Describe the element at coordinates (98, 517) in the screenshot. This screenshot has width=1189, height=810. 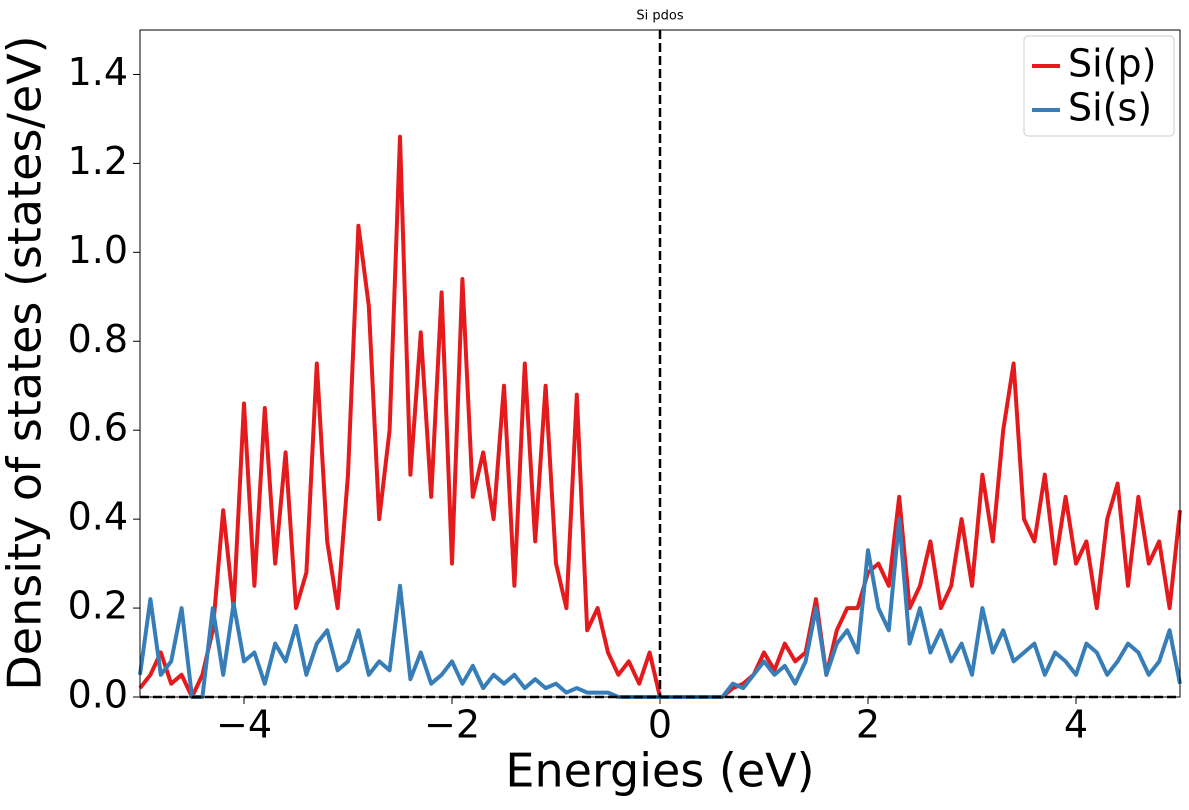
I see `y-tick-label: 0.4` at that location.